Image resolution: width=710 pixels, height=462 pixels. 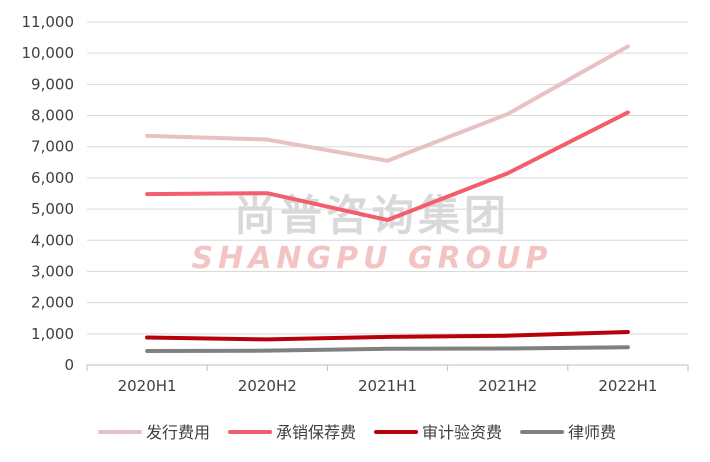 I want to click on y-tick-label: 10,000, so click(x=48, y=53).